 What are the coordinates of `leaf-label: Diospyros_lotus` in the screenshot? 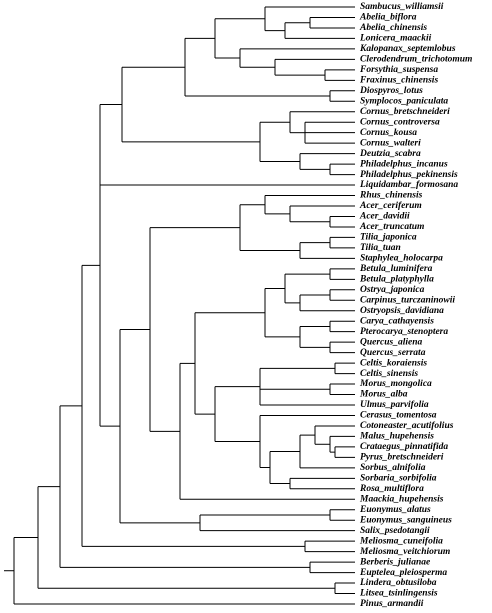 It's located at (391, 91).